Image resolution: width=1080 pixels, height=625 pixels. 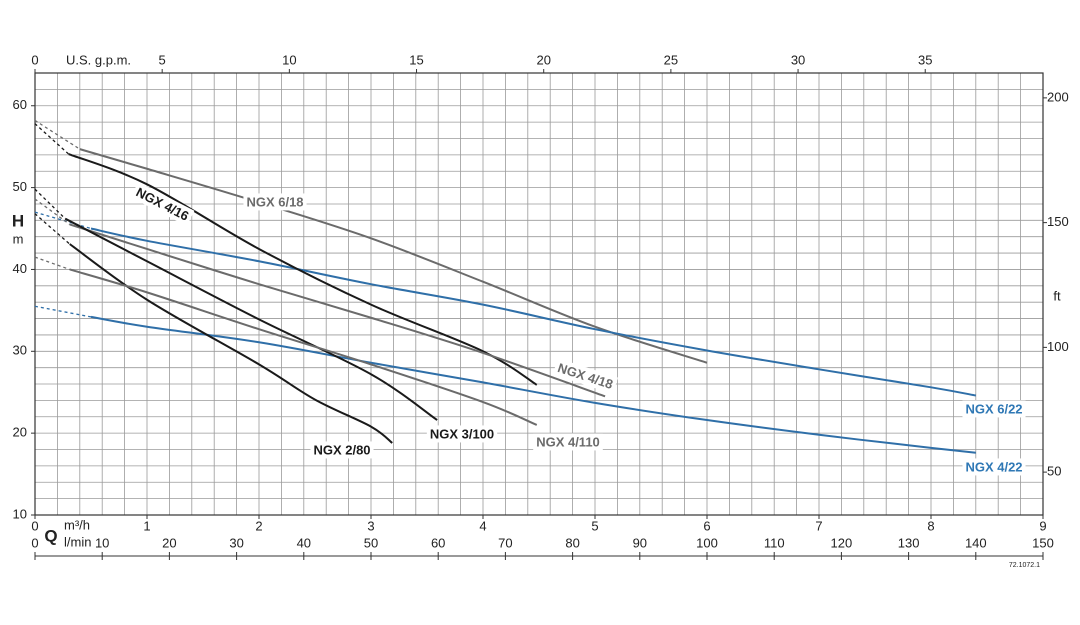 I want to click on x-tick-label: 7, so click(x=818, y=525).